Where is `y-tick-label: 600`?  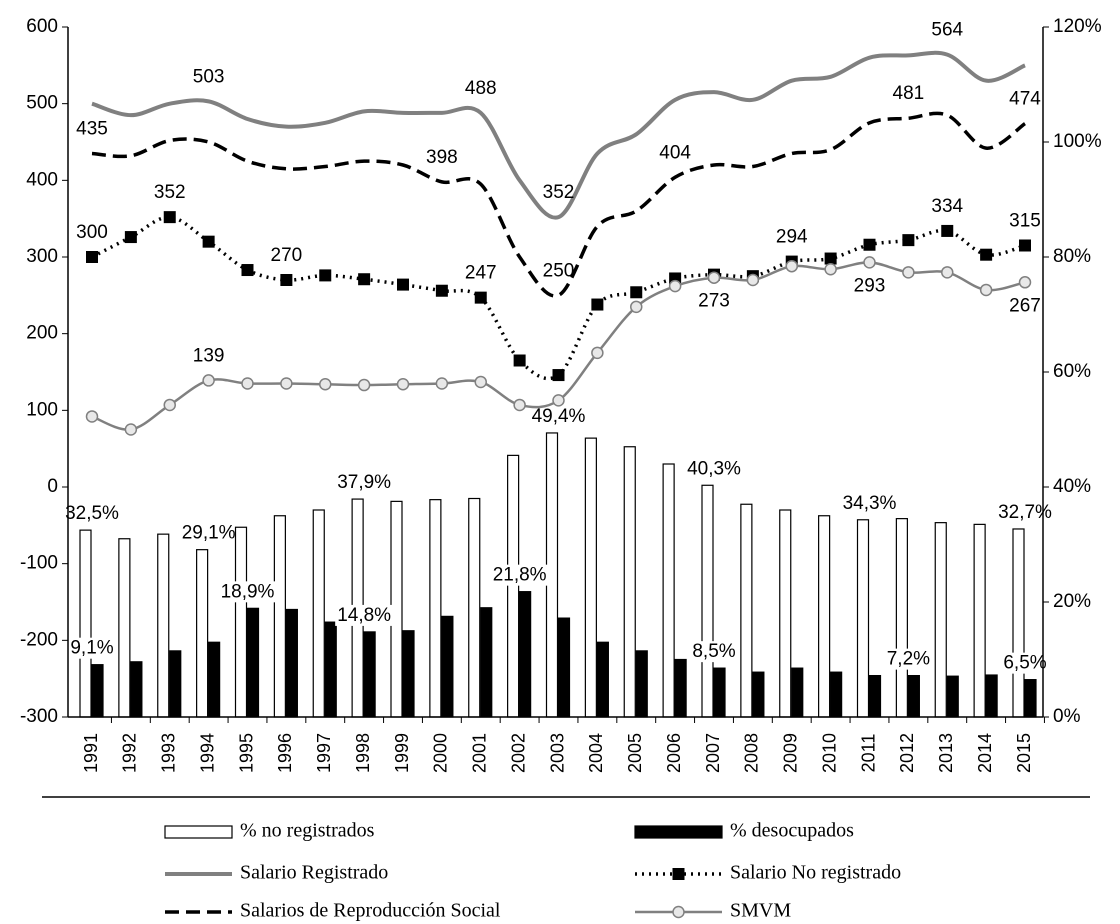
y-tick-label: 600 is located at coordinates (42, 26).